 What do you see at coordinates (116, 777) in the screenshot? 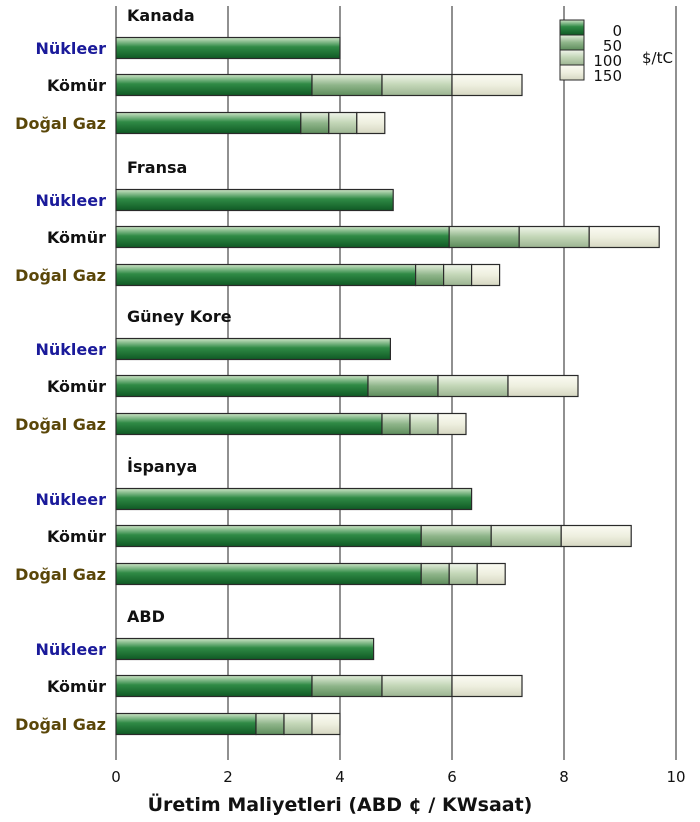
I see `x-tick-label: 0` at bounding box center [116, 777].